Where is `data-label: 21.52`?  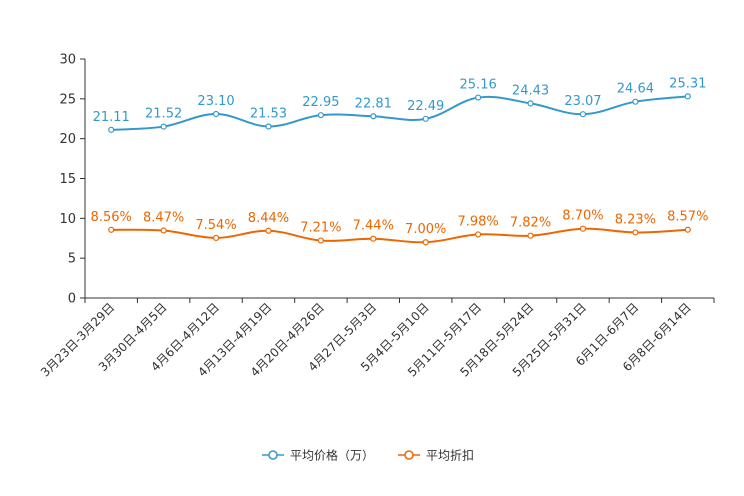
data-label: 21.52 is located at coordinates (163, 114).